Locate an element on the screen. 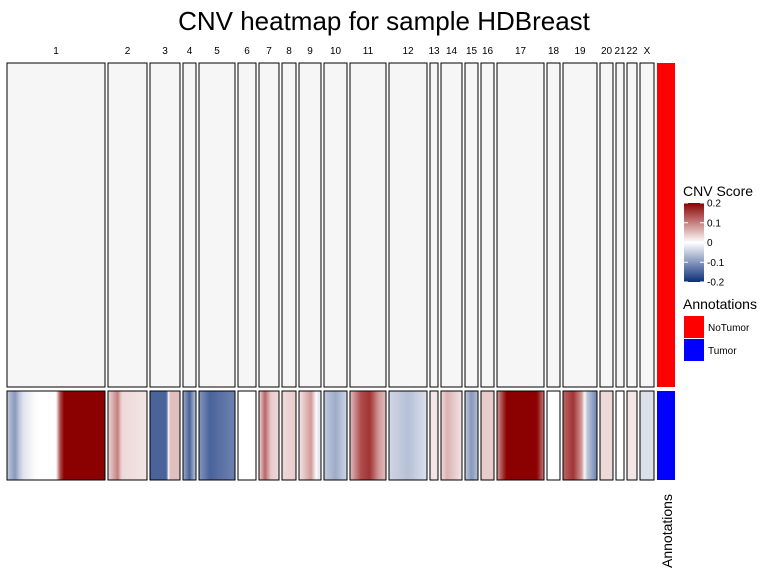  chromosome-label: 12 is located at coordinates (408, 51).